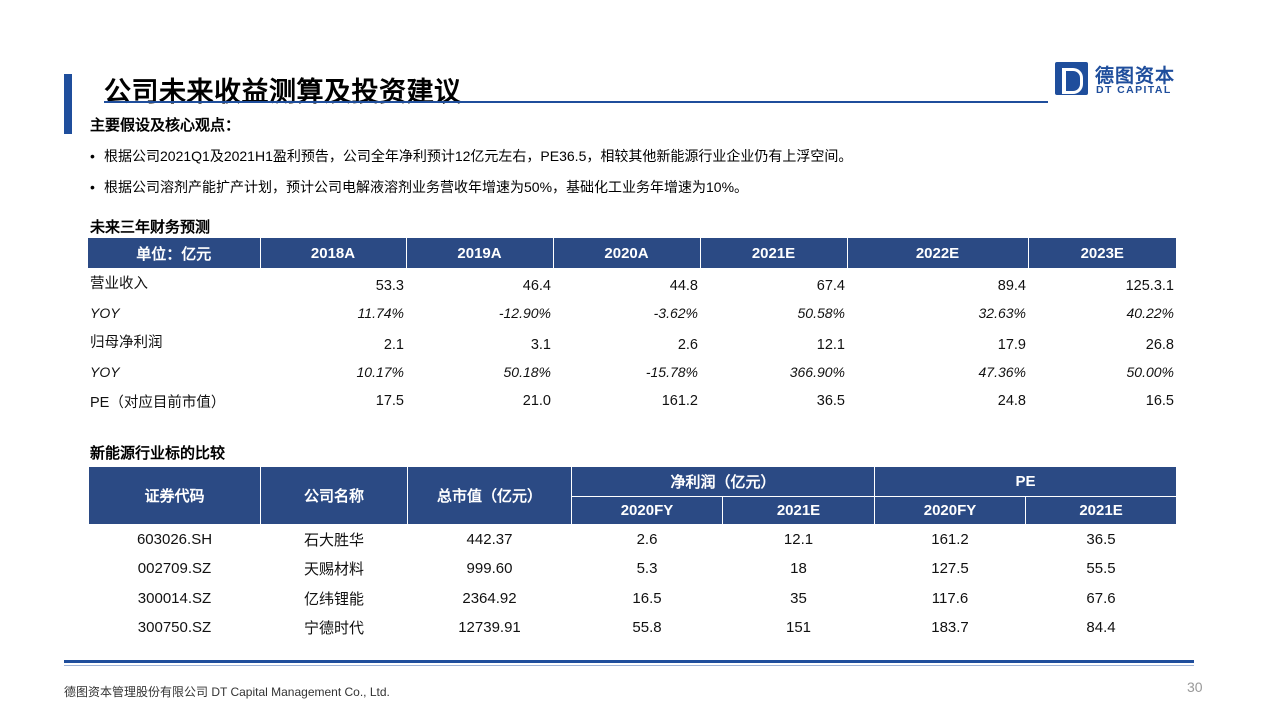 The image size is (1280, 720). Describe the element at coordinates (333, 629) in the screenshot. I see `comparison-cell: 宁德时代` at that location.